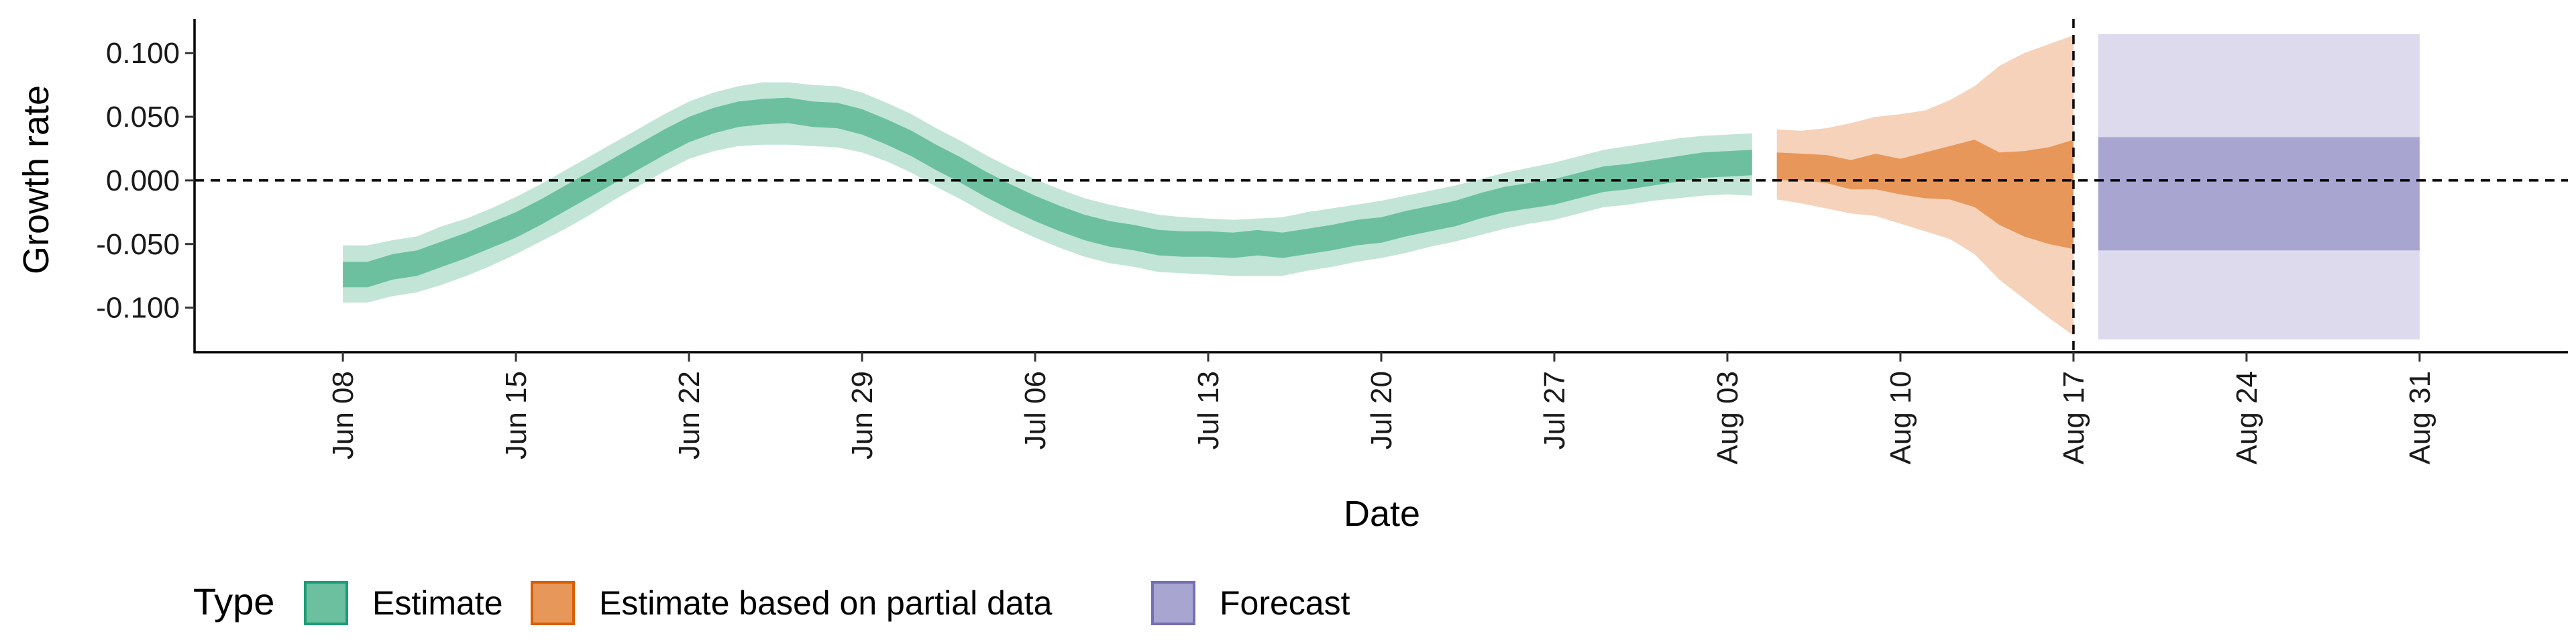 This screenshot has width=2576, height=644. I want to click on legend-label: Forecast, so click(1285, 603).